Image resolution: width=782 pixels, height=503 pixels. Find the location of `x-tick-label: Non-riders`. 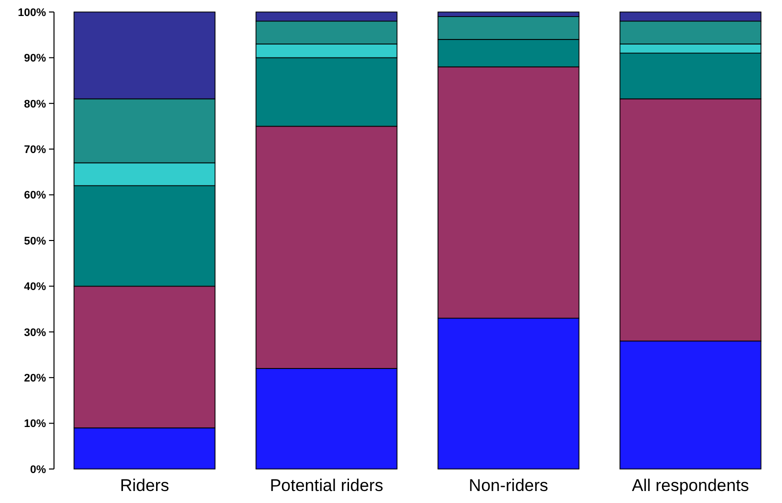

x-tick-label: Non-riders is located at coordinates (508, 485).